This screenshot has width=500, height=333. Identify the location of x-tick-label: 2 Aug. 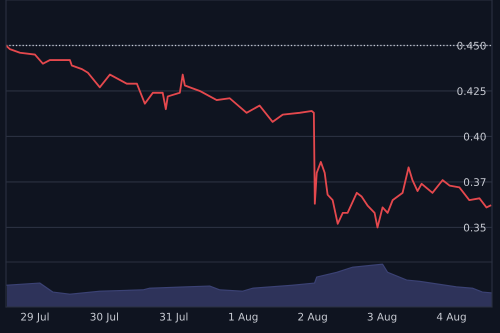
(312, 317).